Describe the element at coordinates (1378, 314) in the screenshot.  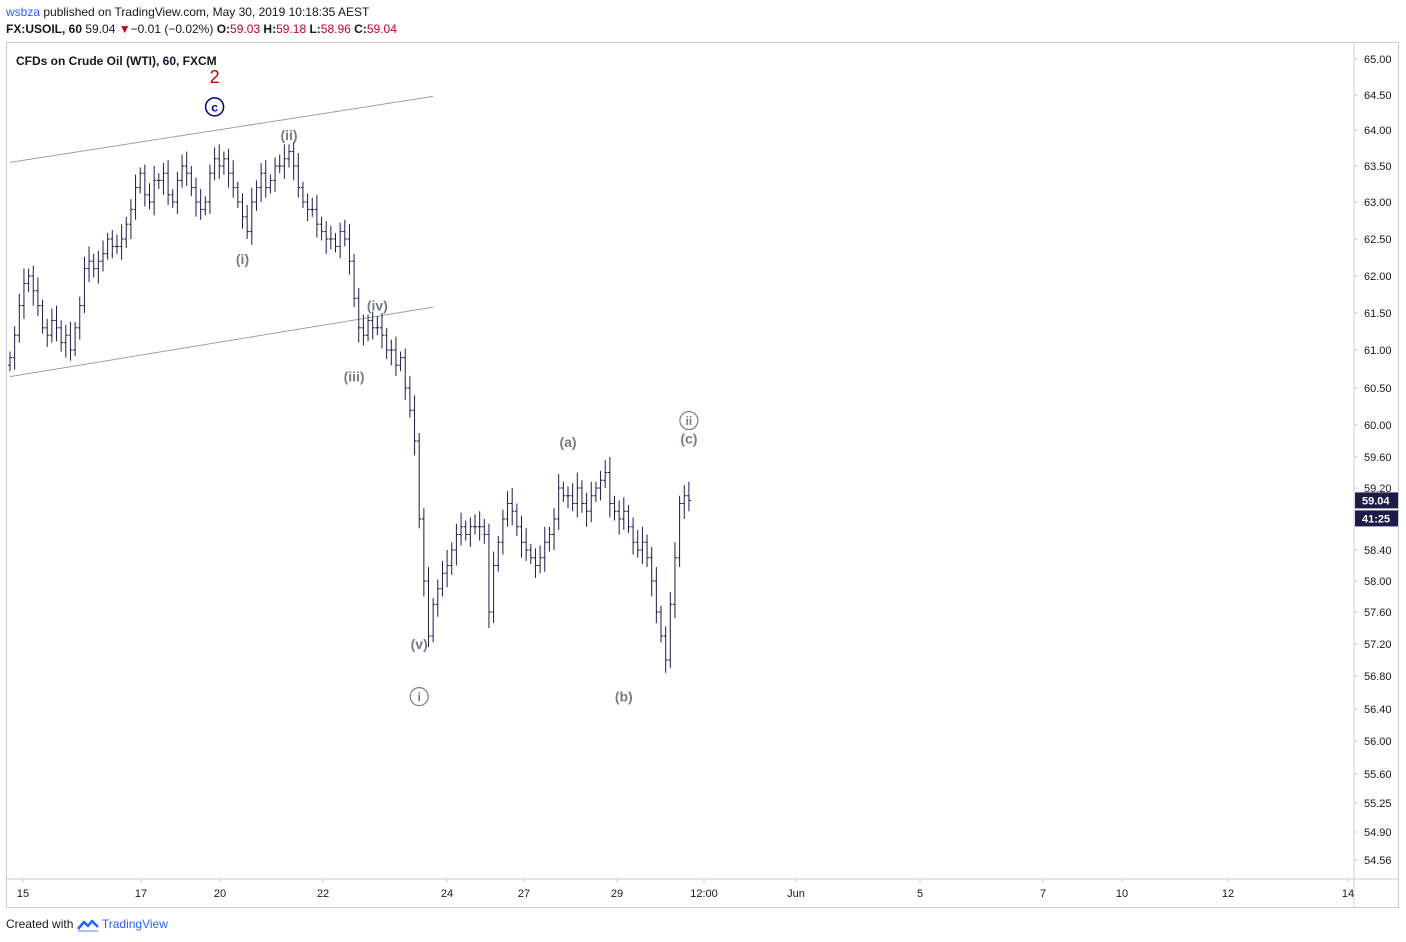
I see `y-tick-label: 61.50` at that location.